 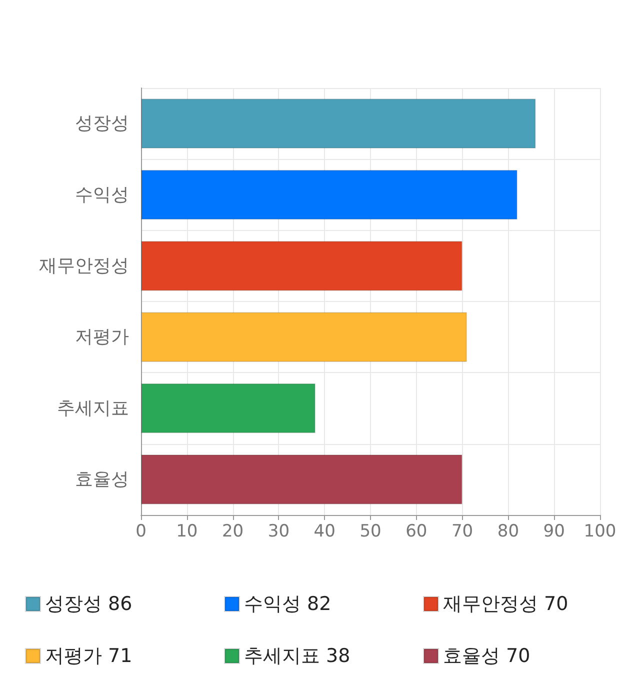 I want to click on x-tick-label: 60, so click(x=417, y=532).